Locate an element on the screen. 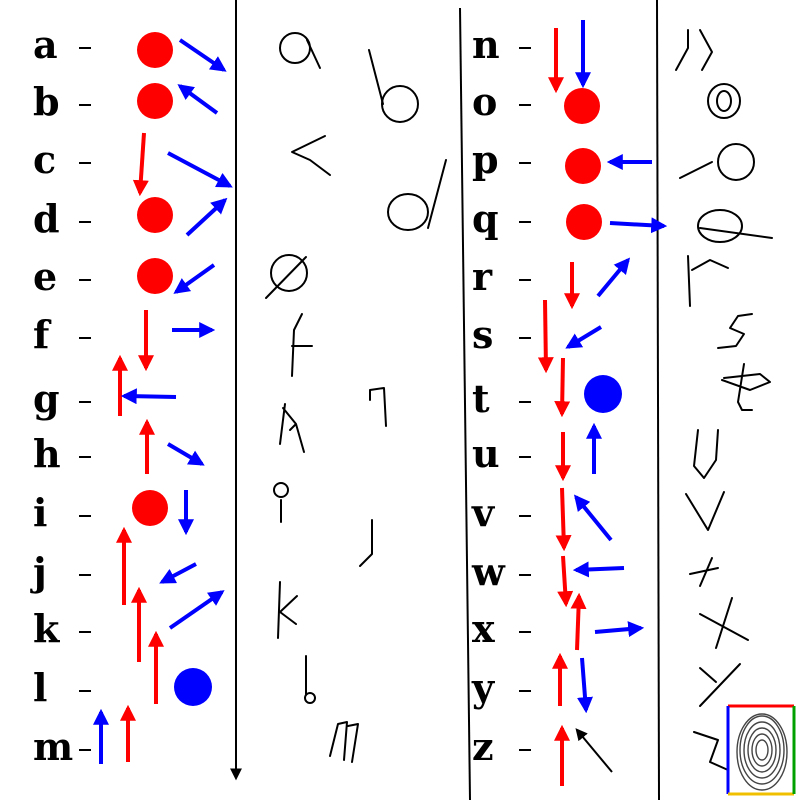 Image resolution: width=800 pixels, height=800 pixels. glyph-j is located at coordinates (366, 543).